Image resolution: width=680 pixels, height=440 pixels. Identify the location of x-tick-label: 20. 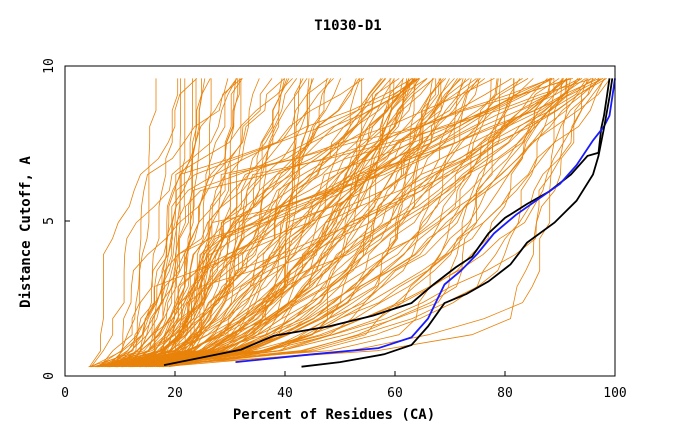
(175, 393).